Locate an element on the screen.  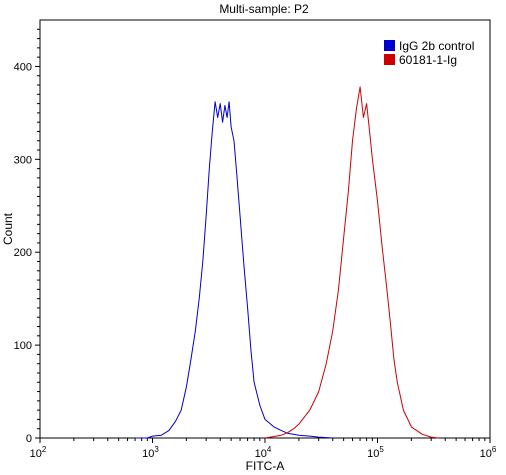
x-tick-label: 10⁴ is located at coordinates (263, 452).